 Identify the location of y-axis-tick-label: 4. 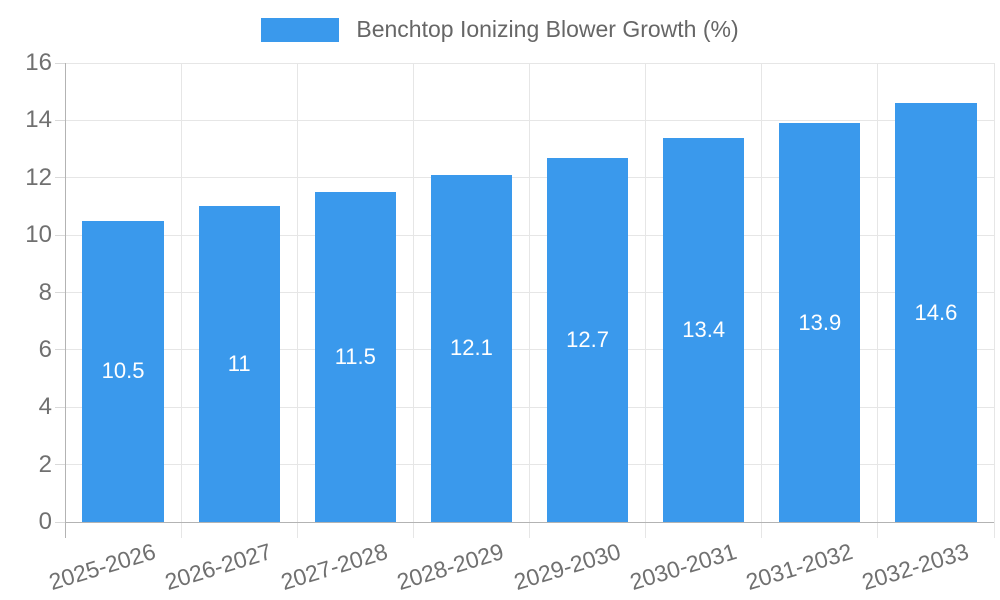
(45, 407).